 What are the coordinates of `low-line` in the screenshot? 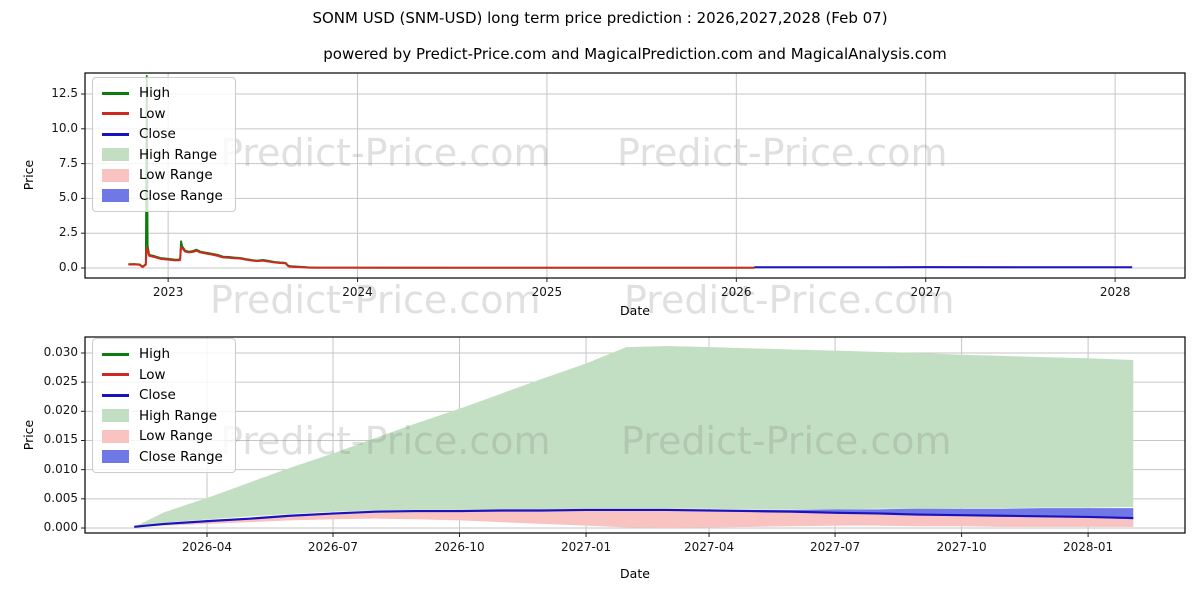 It's located at (441, 257).